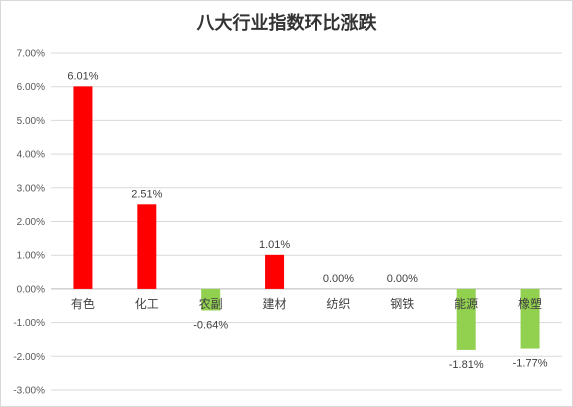 This screenshot has width=573, height=407. Describe the element at coordinates (402, 304) in the screenshot. I see `category-label: 钢铁` at that location.